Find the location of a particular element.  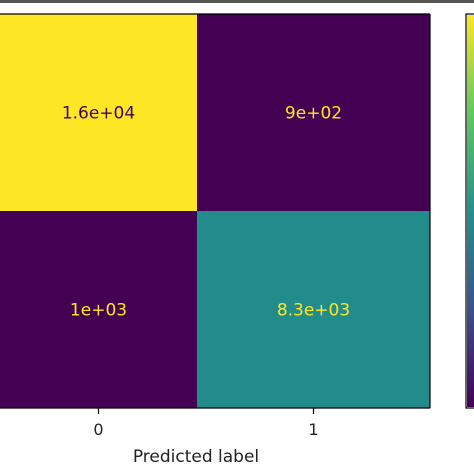

cell-value-label-0-1: 9e+02 is located at coordinates (313, 114).